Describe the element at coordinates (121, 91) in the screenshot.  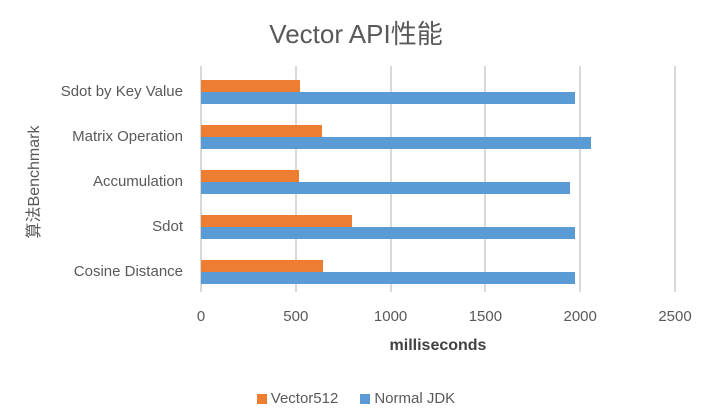
I see `category-label: Sdot by Key Value` at that location.